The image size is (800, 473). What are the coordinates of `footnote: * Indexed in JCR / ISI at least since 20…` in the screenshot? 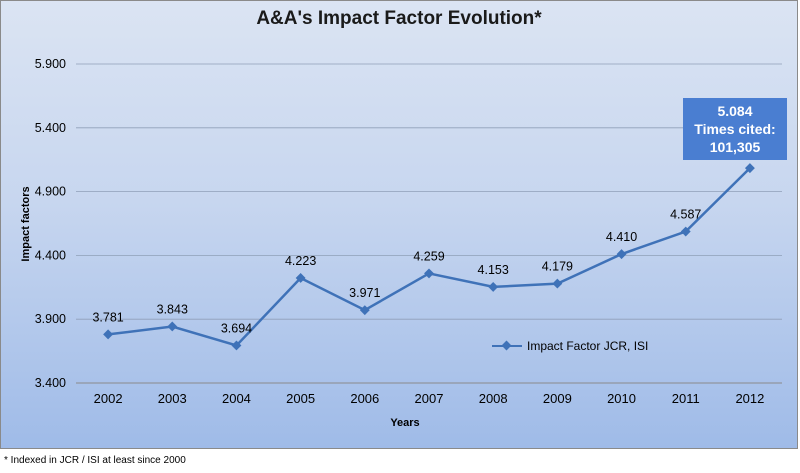 It's located at (95, 460).